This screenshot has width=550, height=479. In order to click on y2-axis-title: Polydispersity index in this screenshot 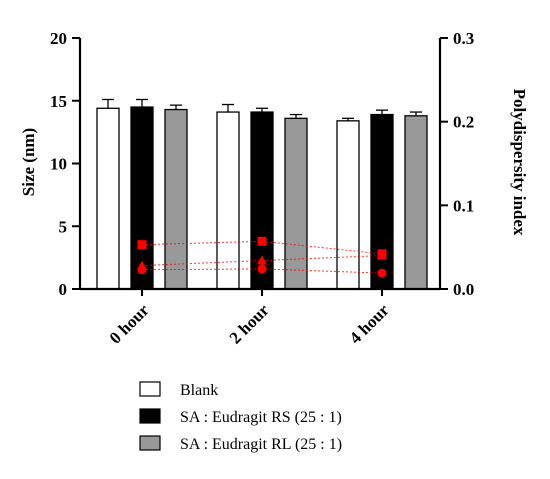, I will do `click(519, 162)`.